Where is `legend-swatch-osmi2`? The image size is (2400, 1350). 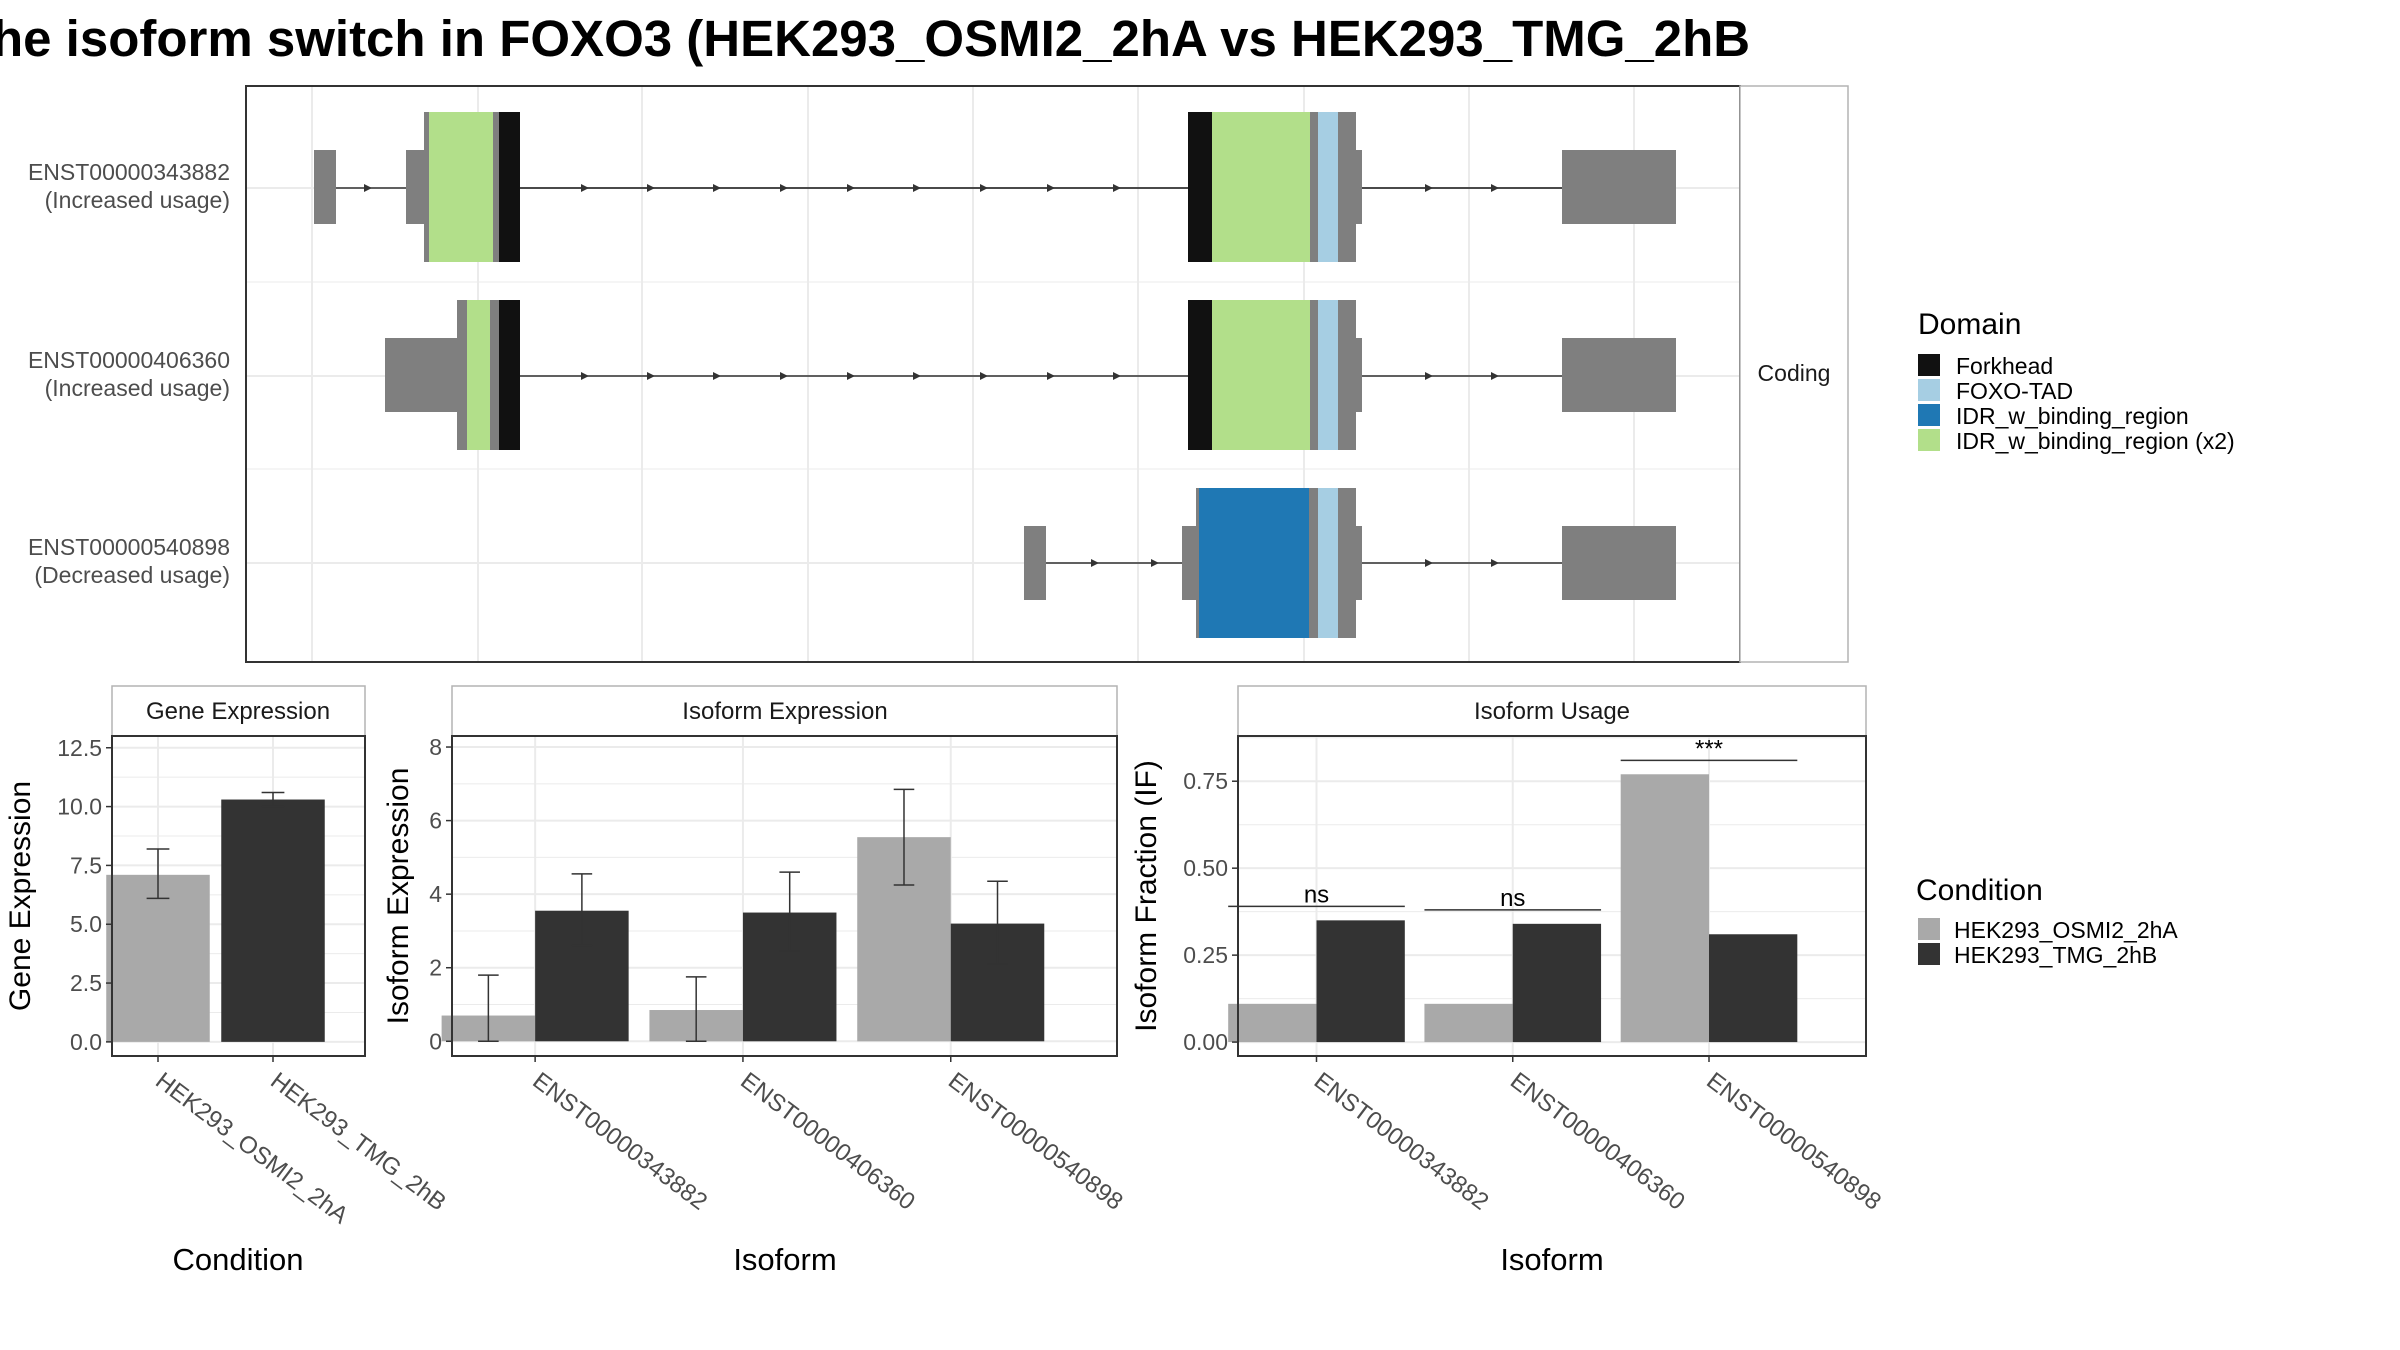 legend-swatch-osmi2 is located at coordinates (1929, 929).